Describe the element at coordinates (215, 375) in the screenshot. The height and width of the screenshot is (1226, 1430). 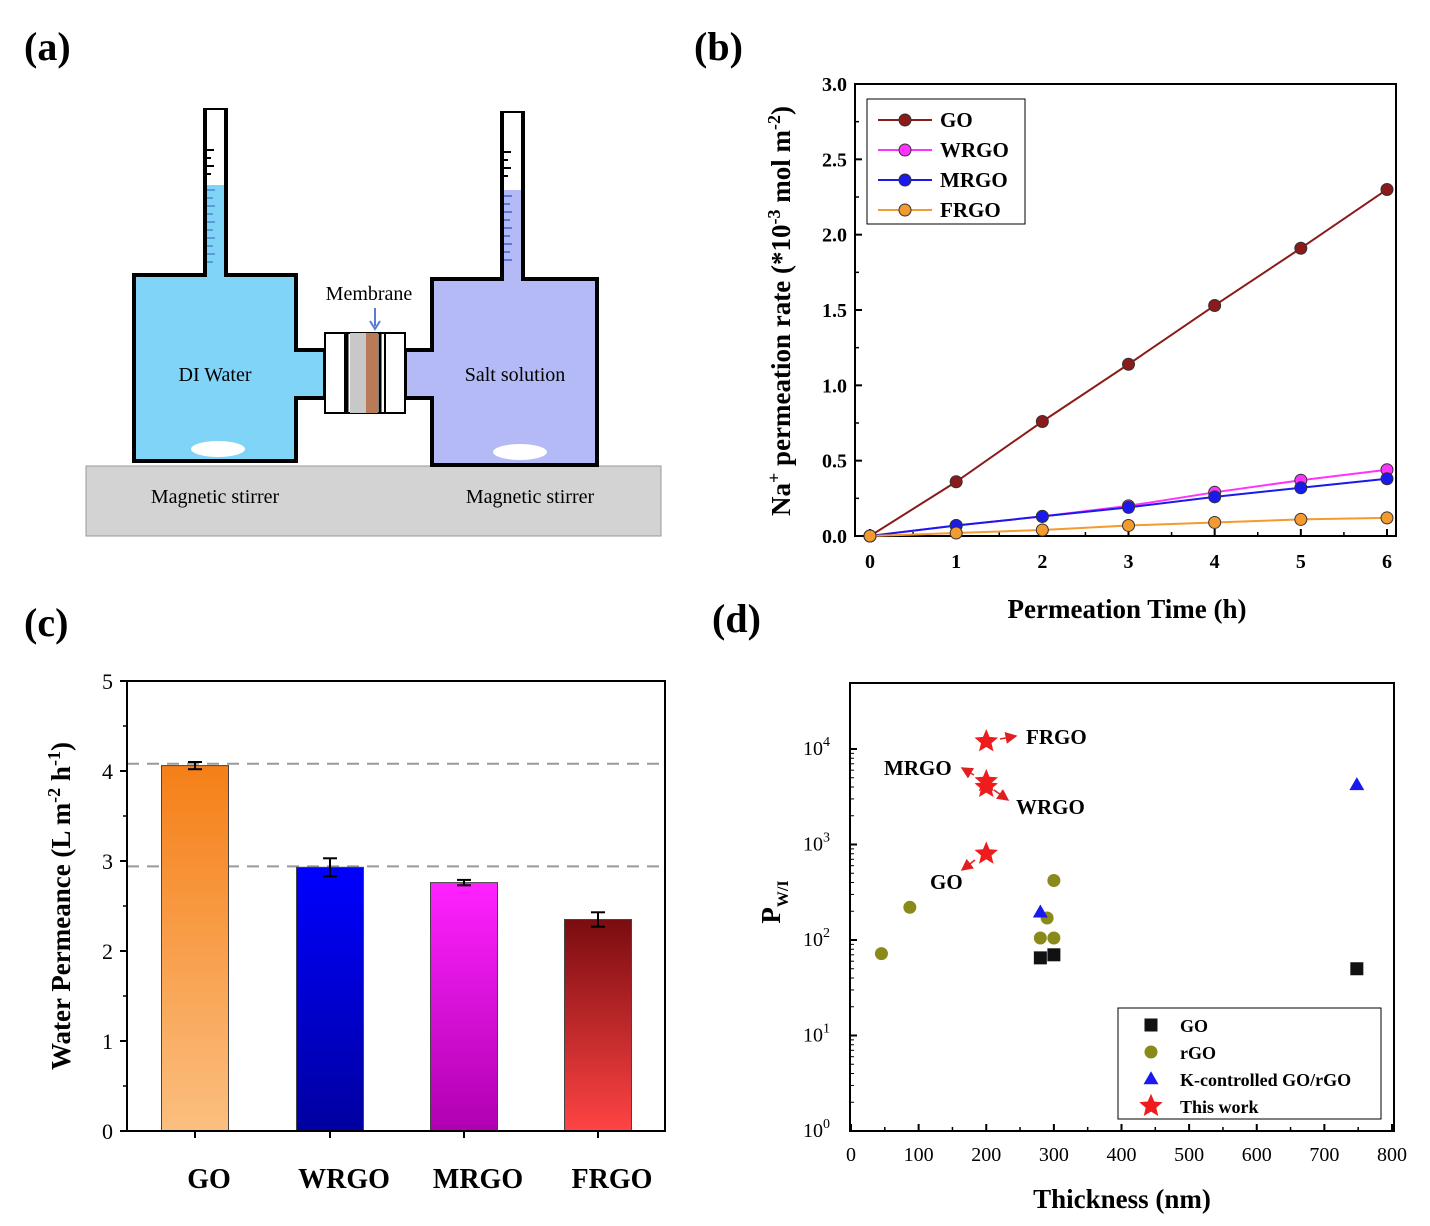
I see `di-water-label: DI Water` at that location.